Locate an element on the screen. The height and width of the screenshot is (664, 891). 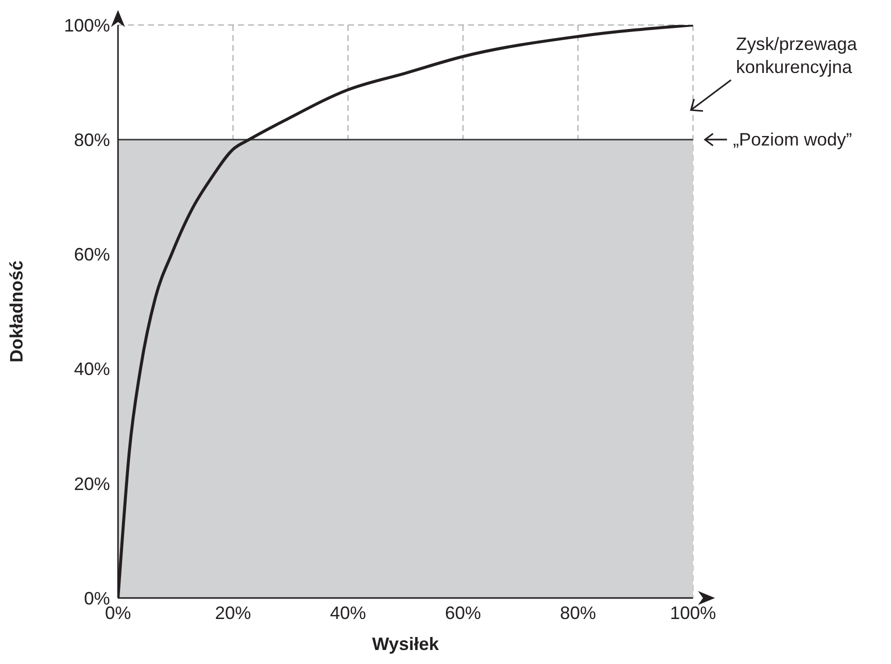
y-tick-label: 60% is located at coordinates (92, 254).